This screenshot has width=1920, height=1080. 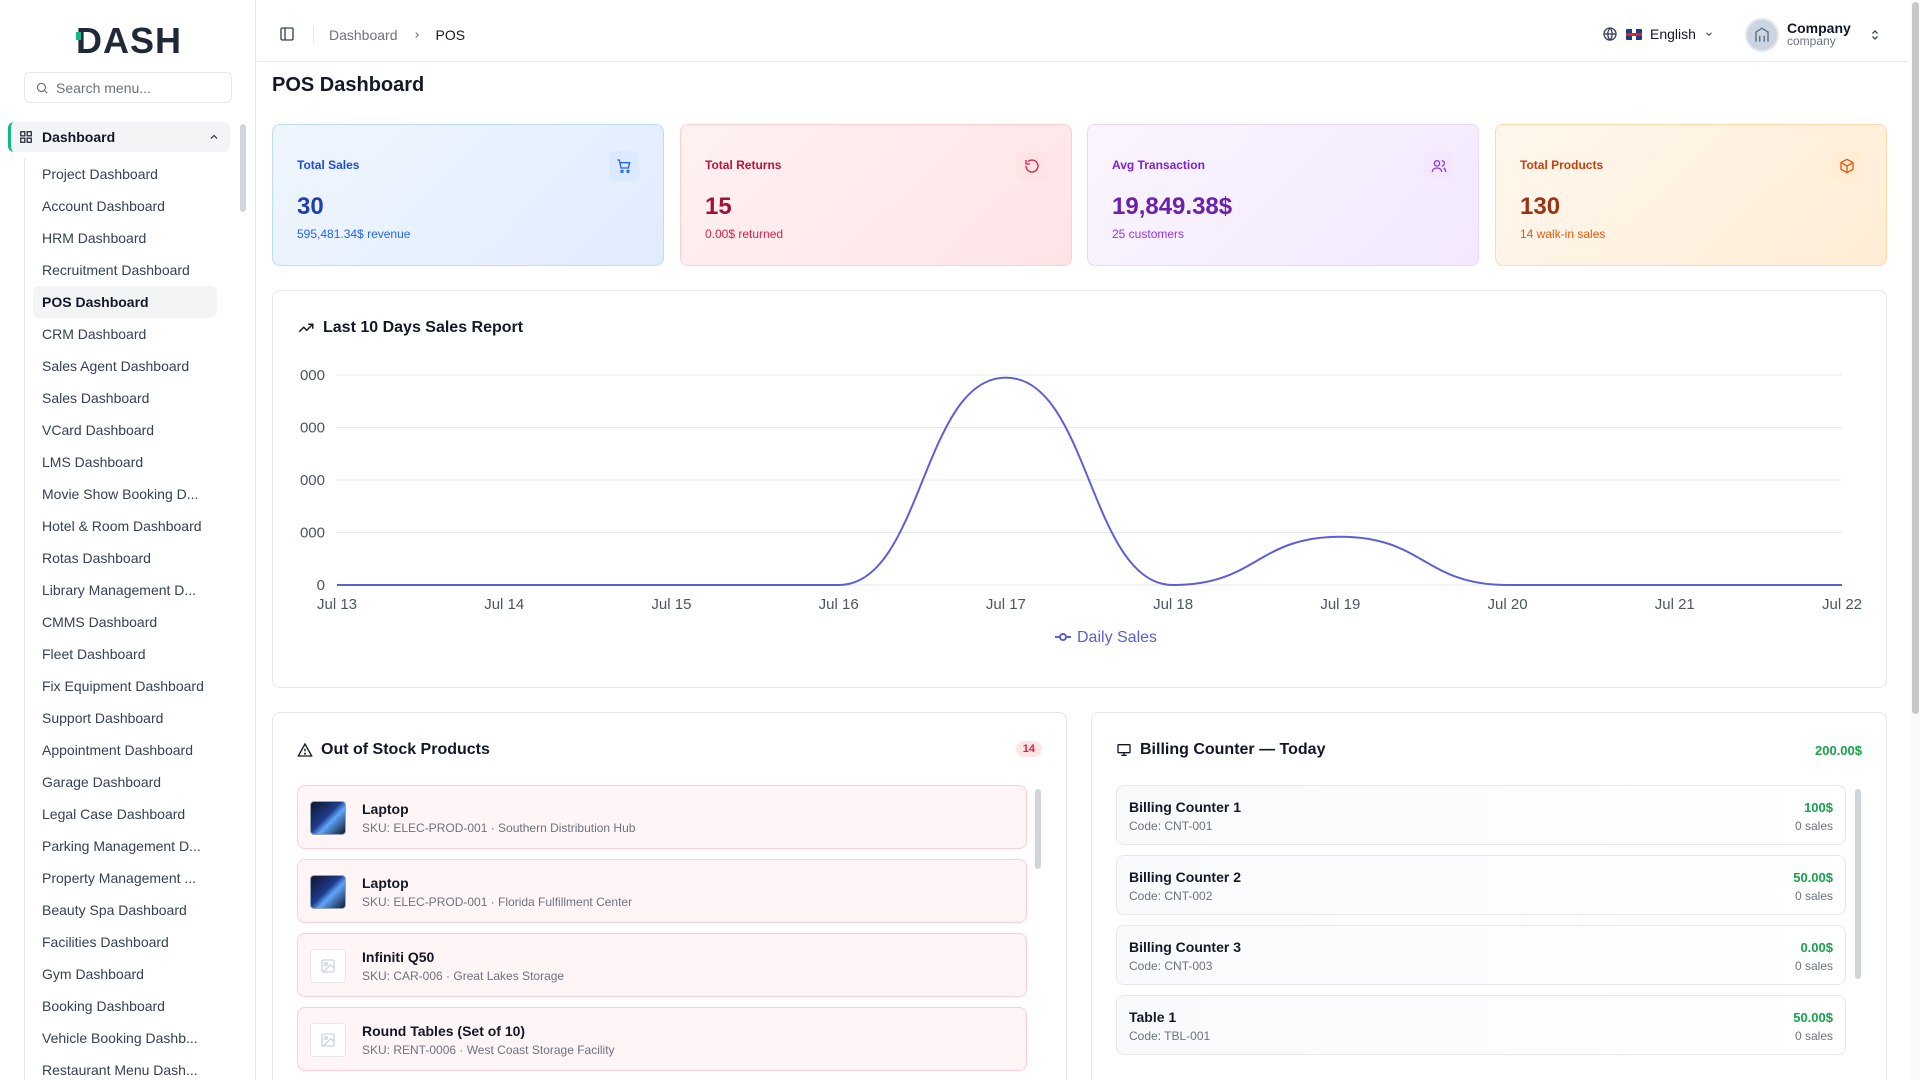 What do you see at coordinates (839, 604) in the screenshot?
I see `x-tick-label: Jul 16` at bounding box center [839, 604].